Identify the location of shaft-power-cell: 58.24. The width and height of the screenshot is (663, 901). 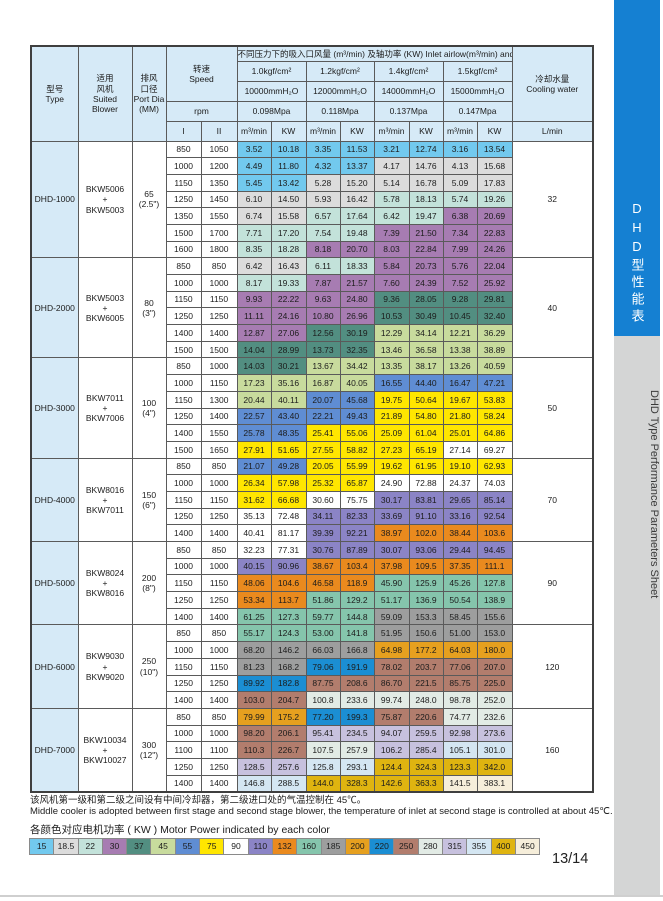
(494, 416).